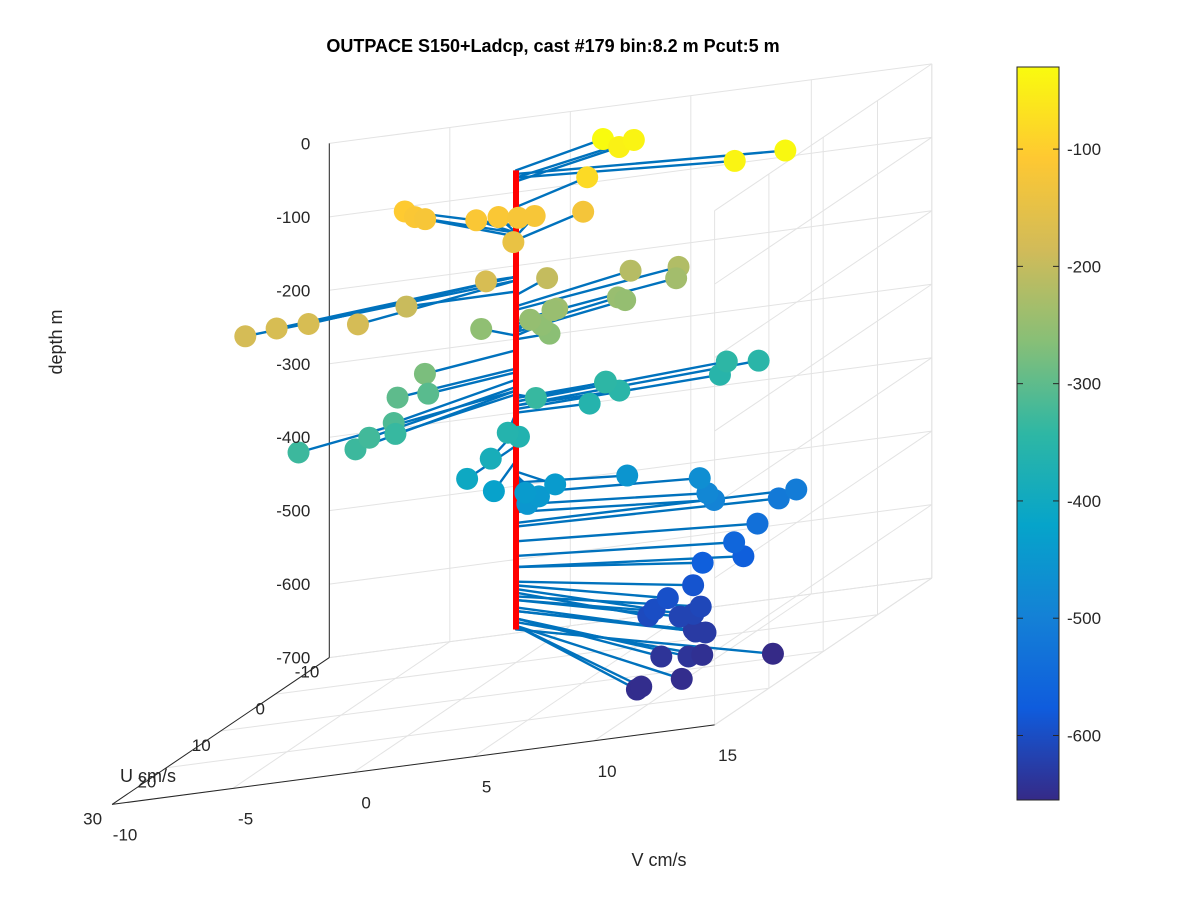  I want to click on z-tick-label: -200, so click(293, 290).